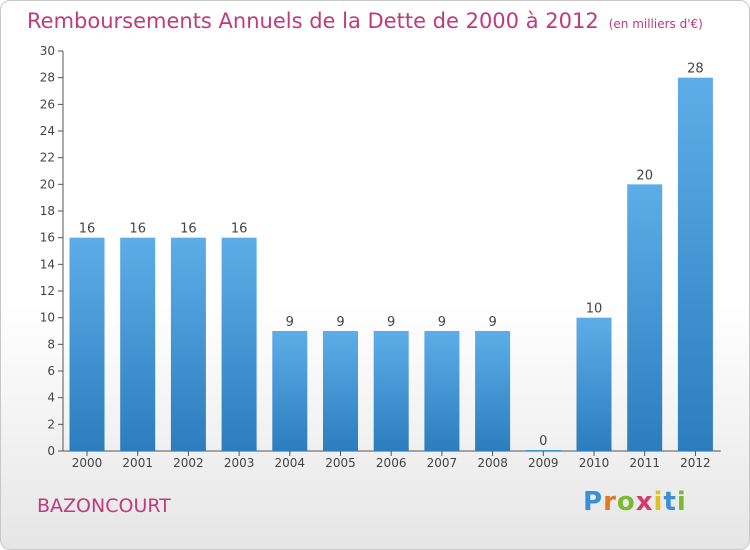 The width and height of the screenshot is (750, 550). I want to click on y-tick-label: 24, so click(47, 131).